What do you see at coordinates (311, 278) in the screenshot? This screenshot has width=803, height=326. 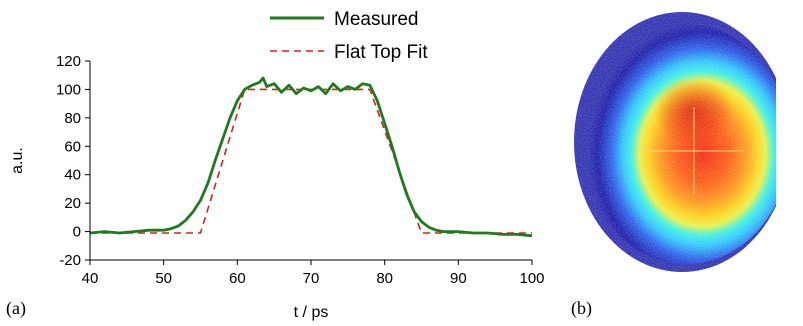 I see `x-tick-label: 70` at bounding box center [311, 278].